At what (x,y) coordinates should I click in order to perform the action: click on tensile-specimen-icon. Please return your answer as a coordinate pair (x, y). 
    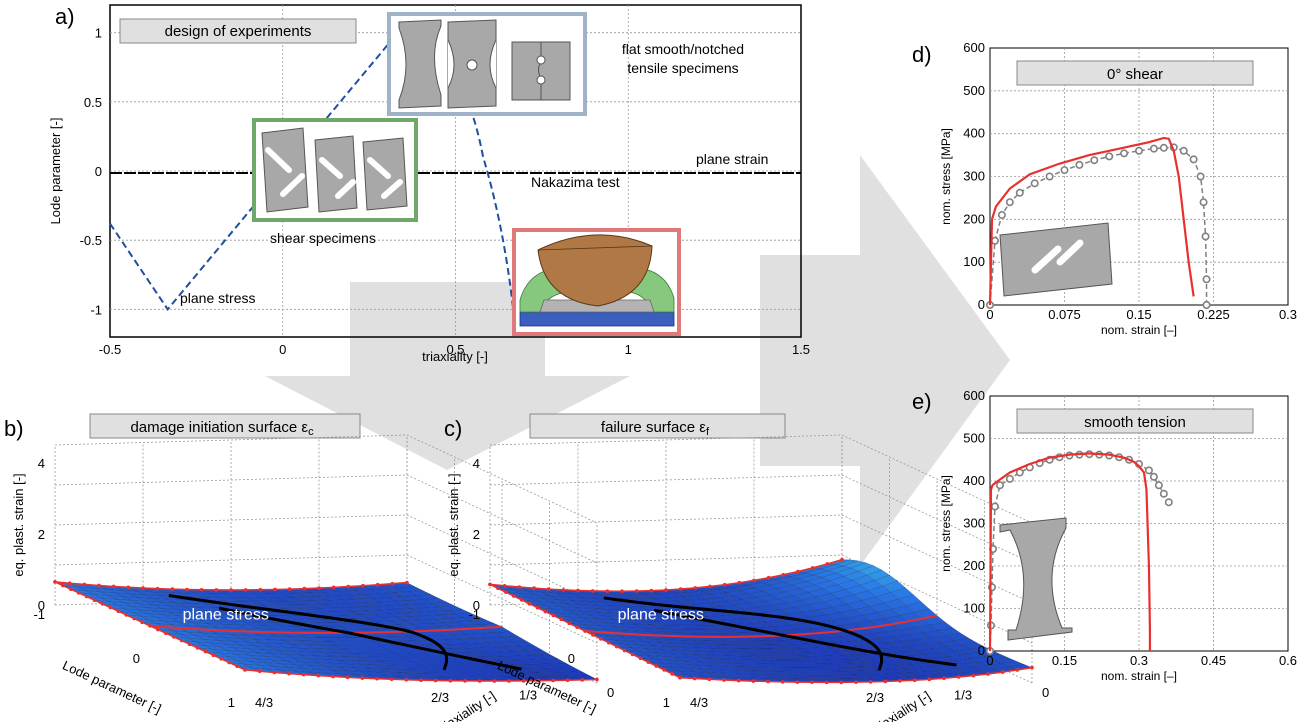
    Looking at the image, I should click on (1036, 579).